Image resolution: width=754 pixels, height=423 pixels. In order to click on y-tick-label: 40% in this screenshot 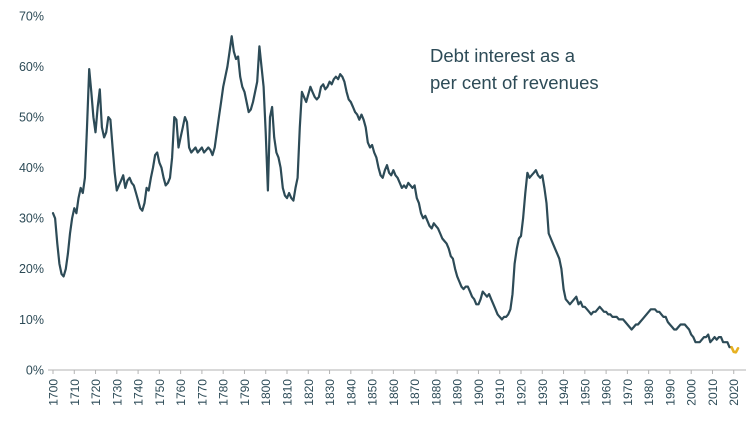, I will do `click(31, 168)`.